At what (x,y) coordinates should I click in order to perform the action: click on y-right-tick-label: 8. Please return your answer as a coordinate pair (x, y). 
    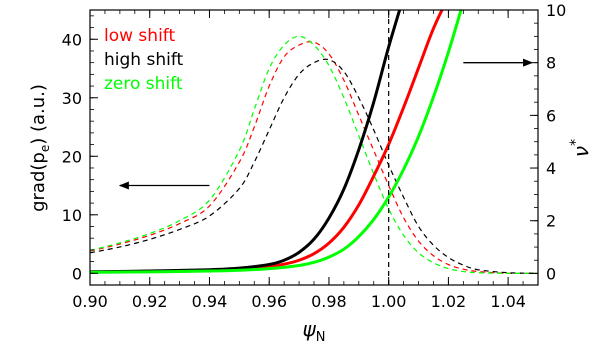
    Looking at the image, I should click on (551, 63).